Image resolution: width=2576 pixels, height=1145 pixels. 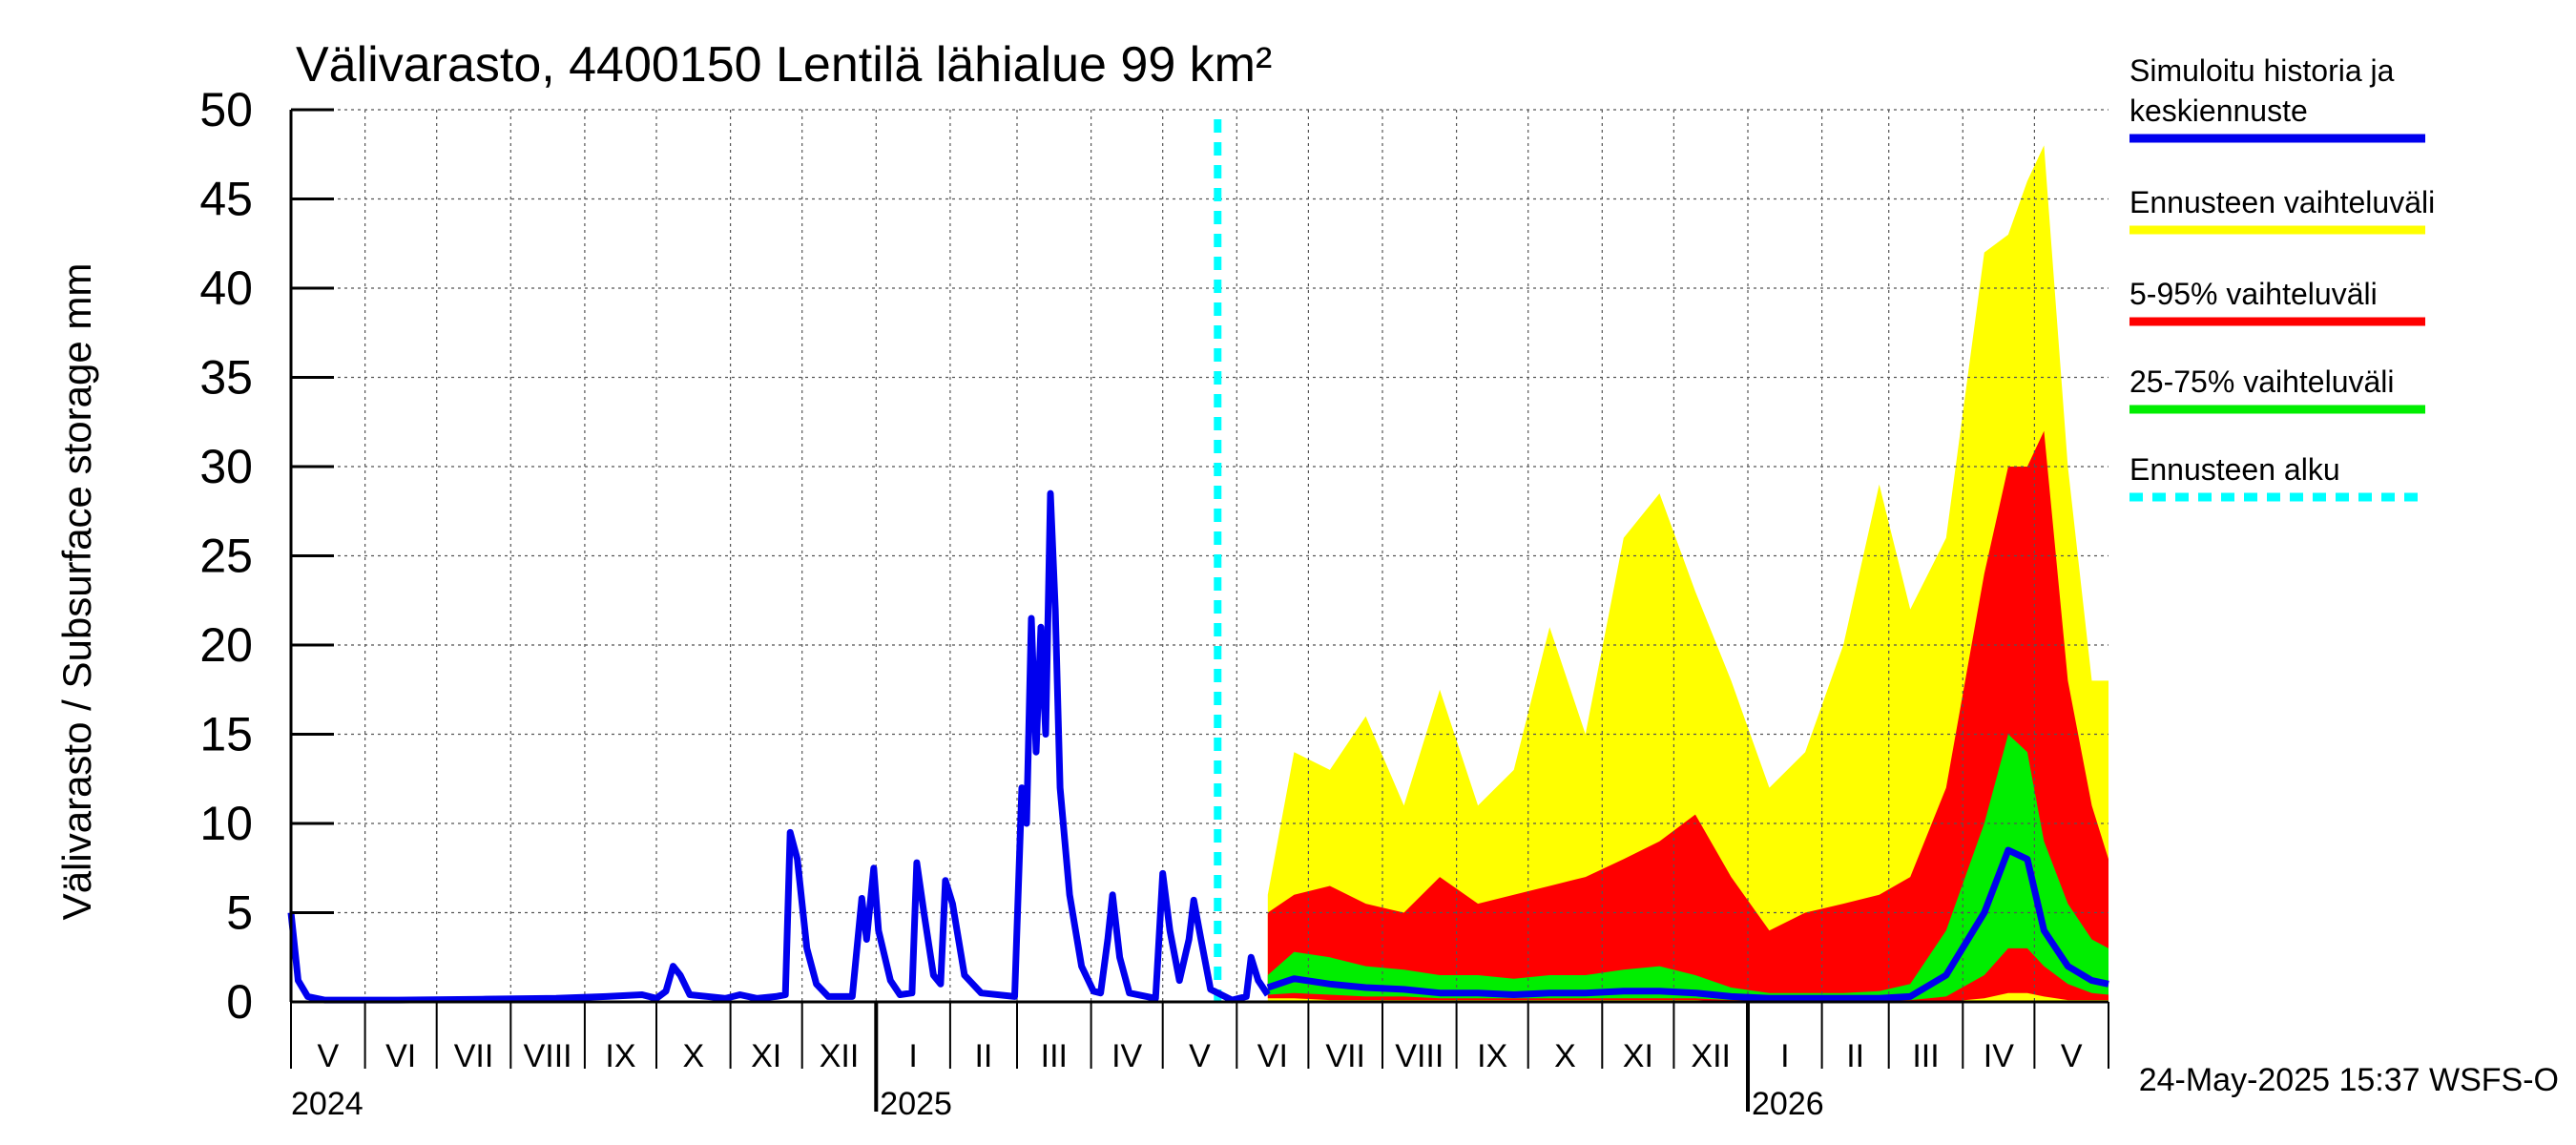 What do you see at coordinates (226, 734) in the screenshot?
I see `y-tick-label: 15` at bounding box center [226, 734].